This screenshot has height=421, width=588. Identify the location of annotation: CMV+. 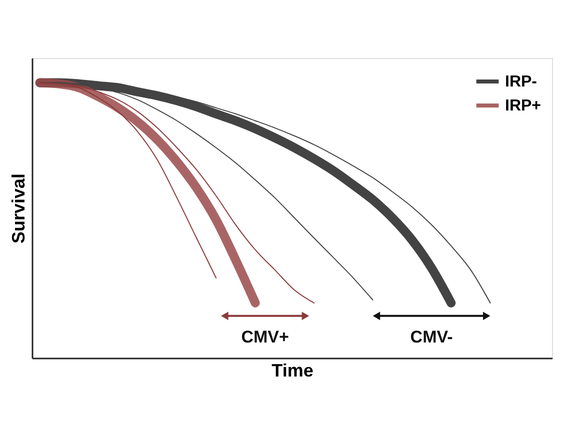
(265, 336).